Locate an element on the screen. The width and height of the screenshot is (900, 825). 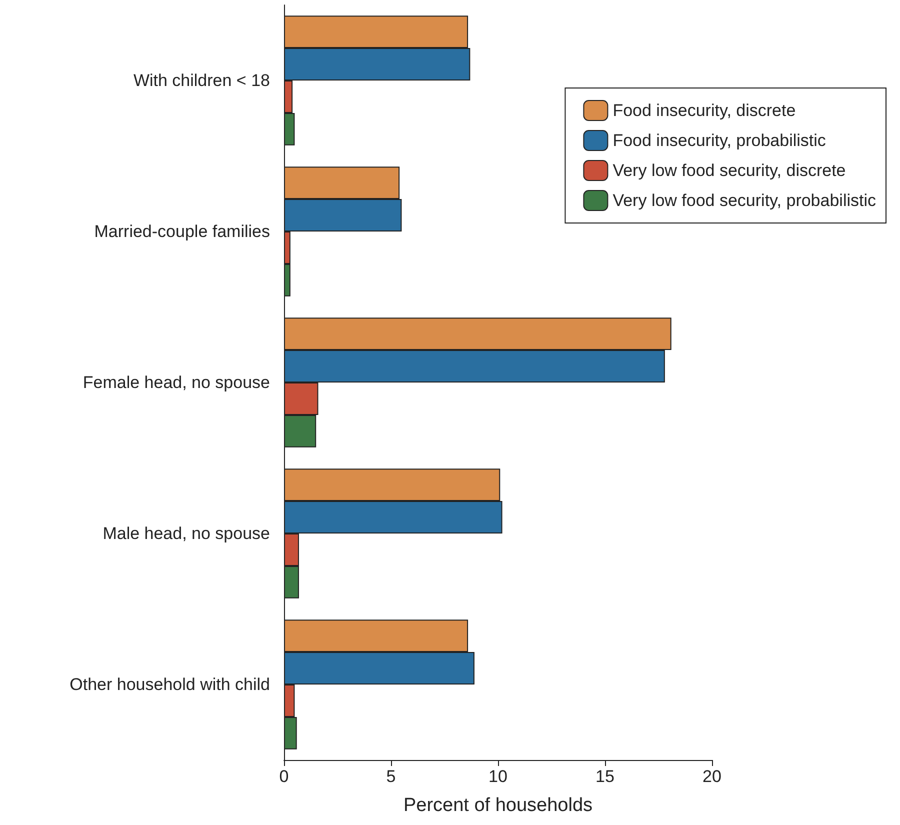
x-tick-label: 0 is located at coordinates (284, 776).